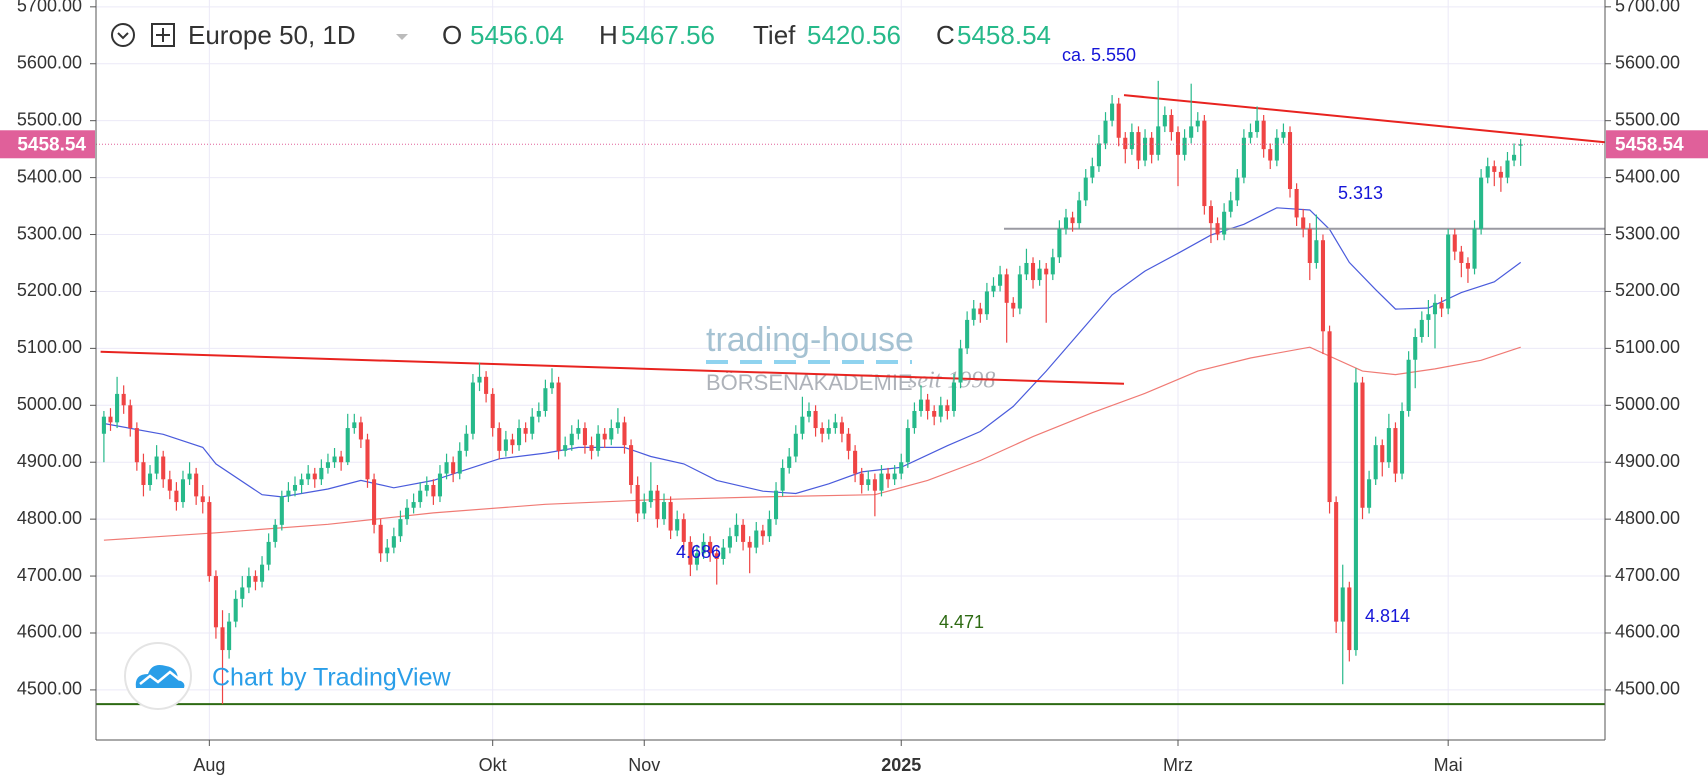 This screenshot has width=1708, height=782. Describe the element at coordinates (1099, 55) in the screenshot. I see `annotation: ca. 5.550` at that location.